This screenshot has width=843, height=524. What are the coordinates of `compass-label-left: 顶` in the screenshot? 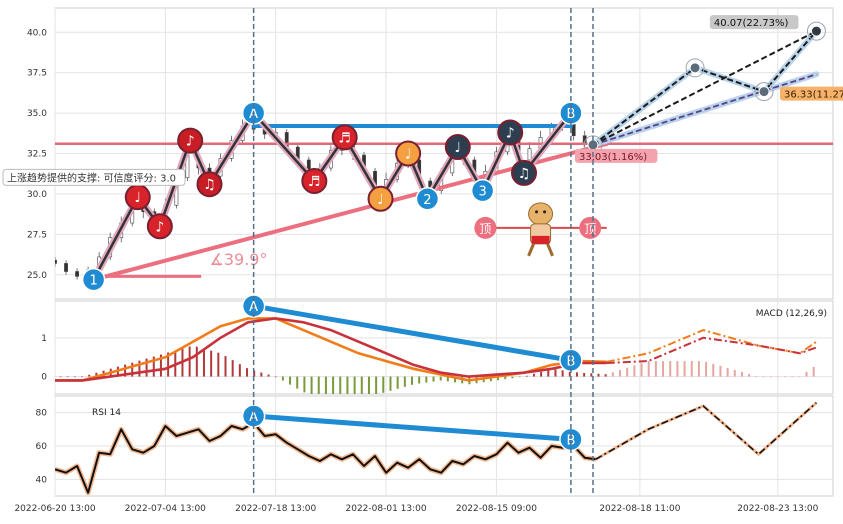 It's located at (485, 229).